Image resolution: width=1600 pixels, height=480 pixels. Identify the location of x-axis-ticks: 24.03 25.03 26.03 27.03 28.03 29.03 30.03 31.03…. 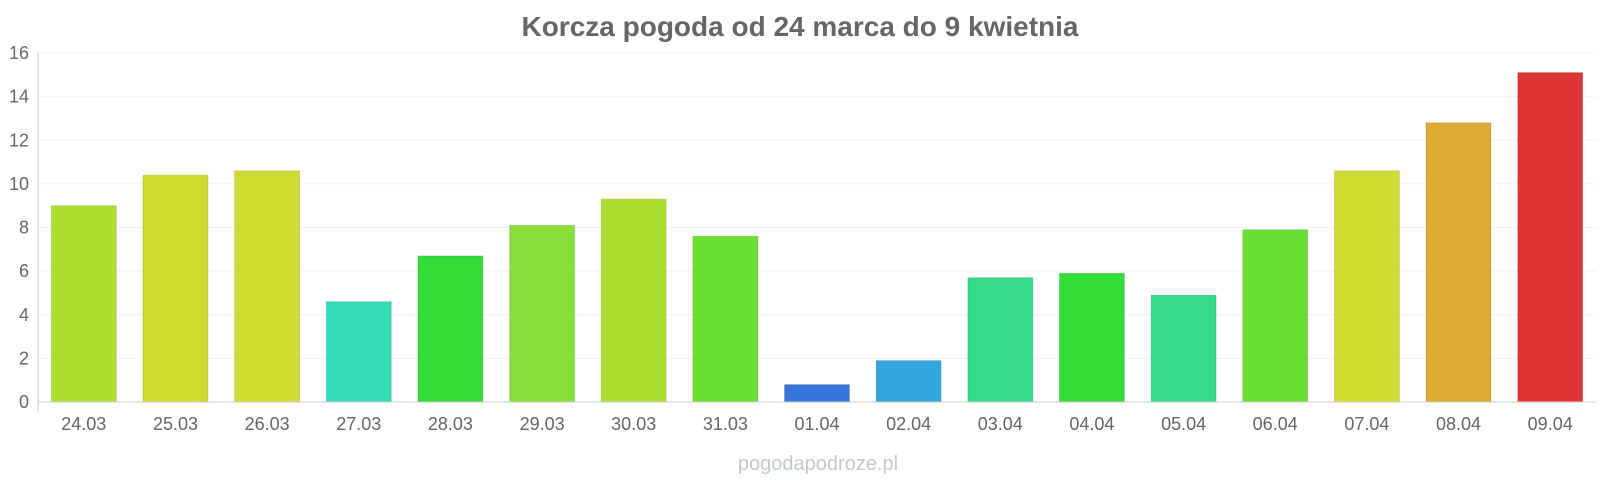
(816, 424).